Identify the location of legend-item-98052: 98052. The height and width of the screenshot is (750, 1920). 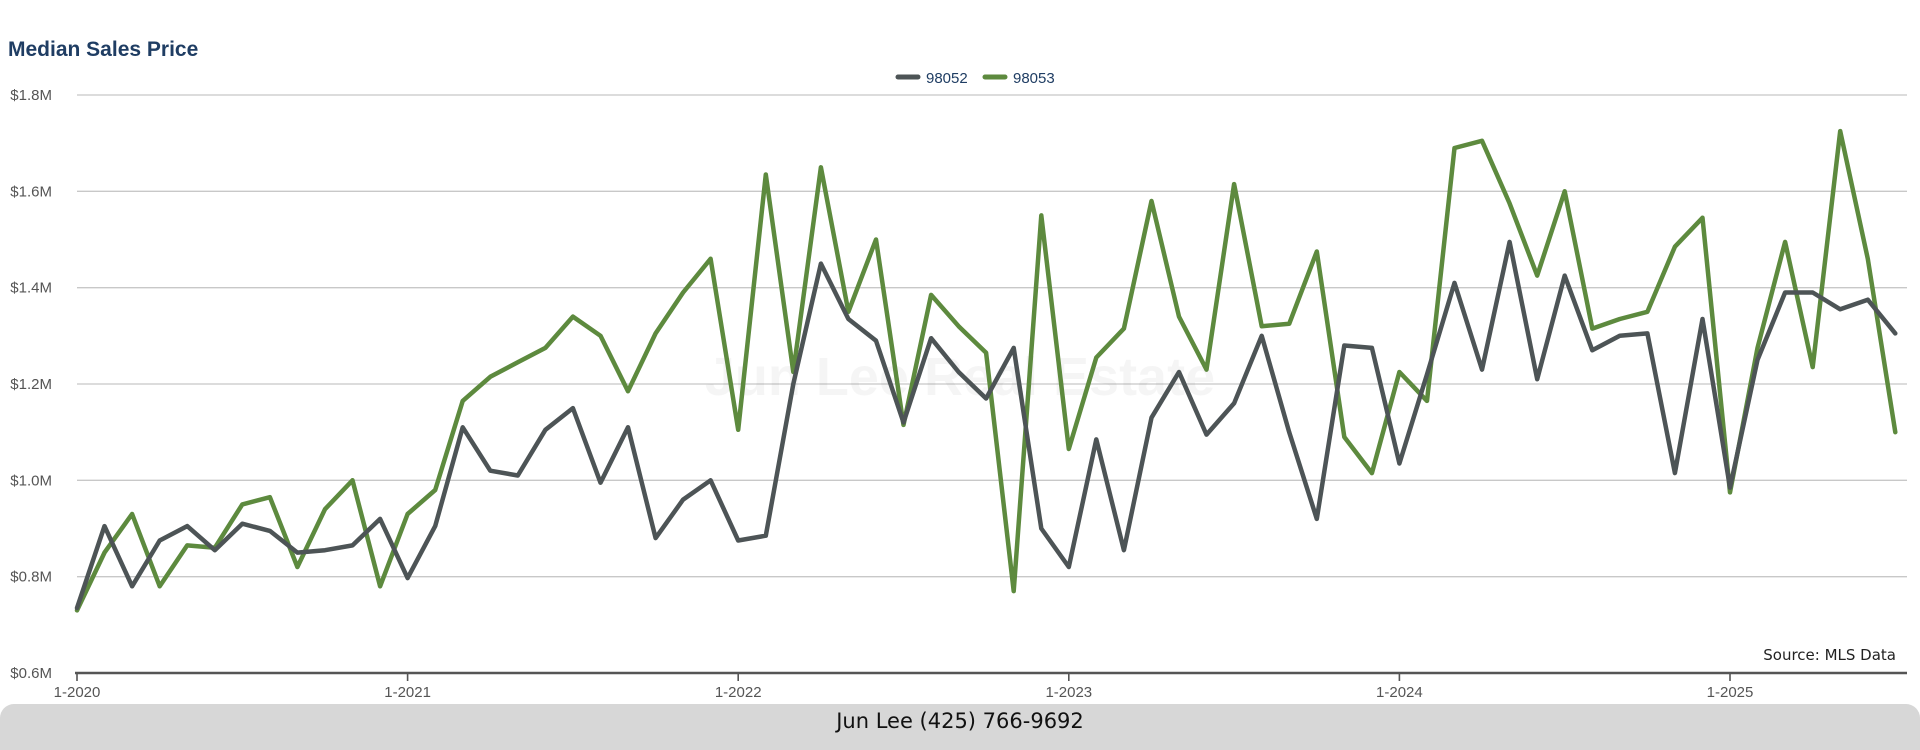
(931, 78).